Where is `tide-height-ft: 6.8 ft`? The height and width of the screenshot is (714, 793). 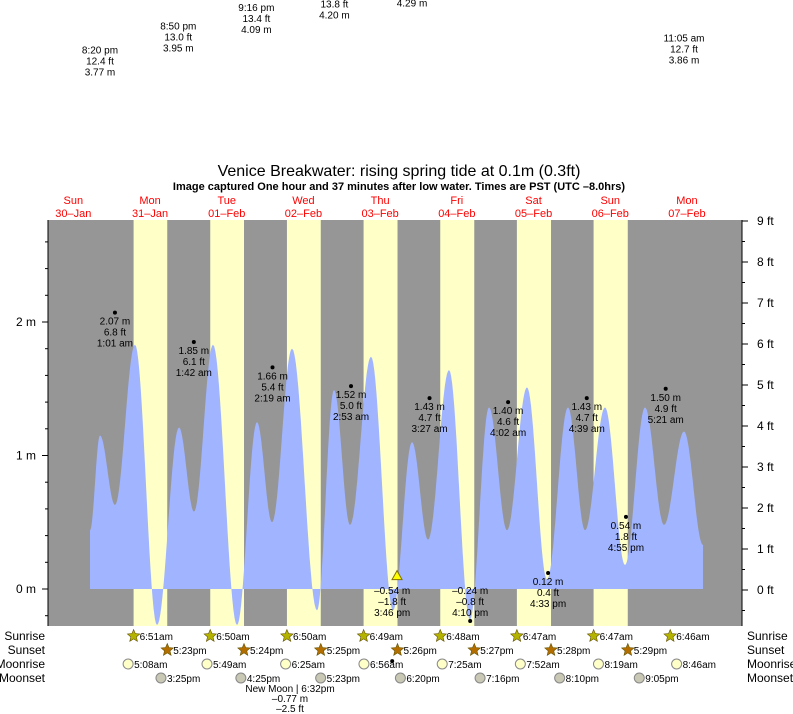 tide-height-ft: 6.8 ft is located at coordinates (115, 333).